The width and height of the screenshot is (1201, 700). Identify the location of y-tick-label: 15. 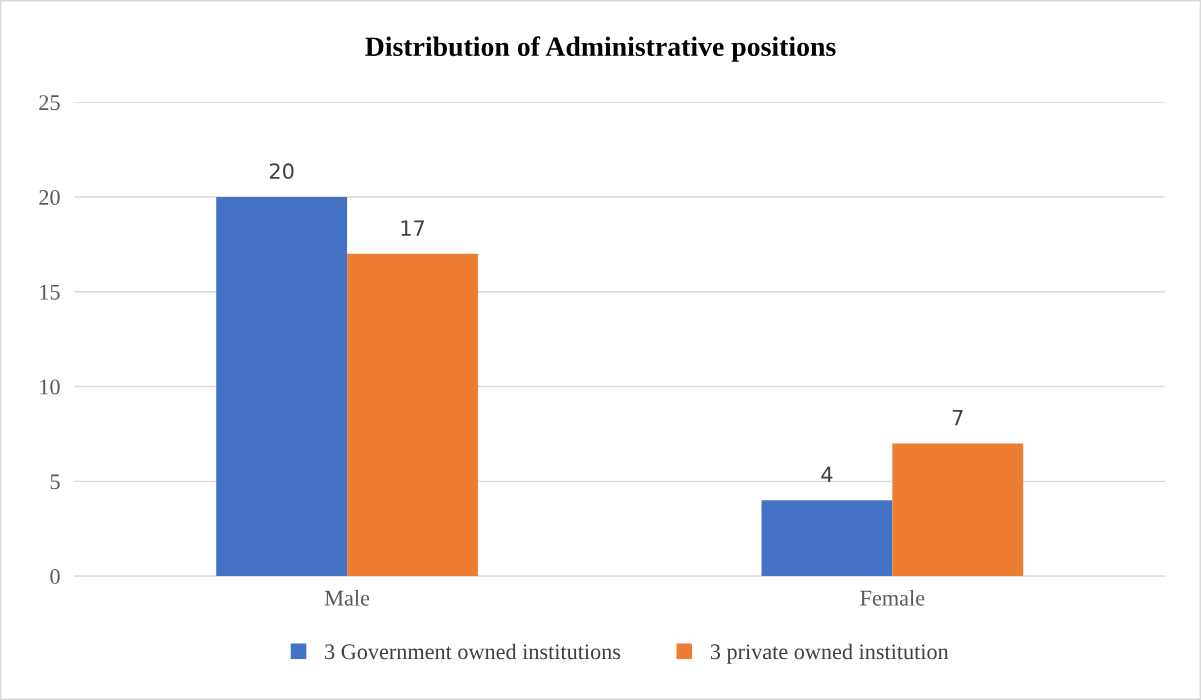
(50, 292).